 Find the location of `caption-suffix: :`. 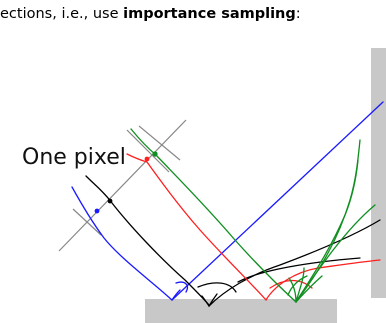

caption-suffix: : is located at coordinates (298, 14).